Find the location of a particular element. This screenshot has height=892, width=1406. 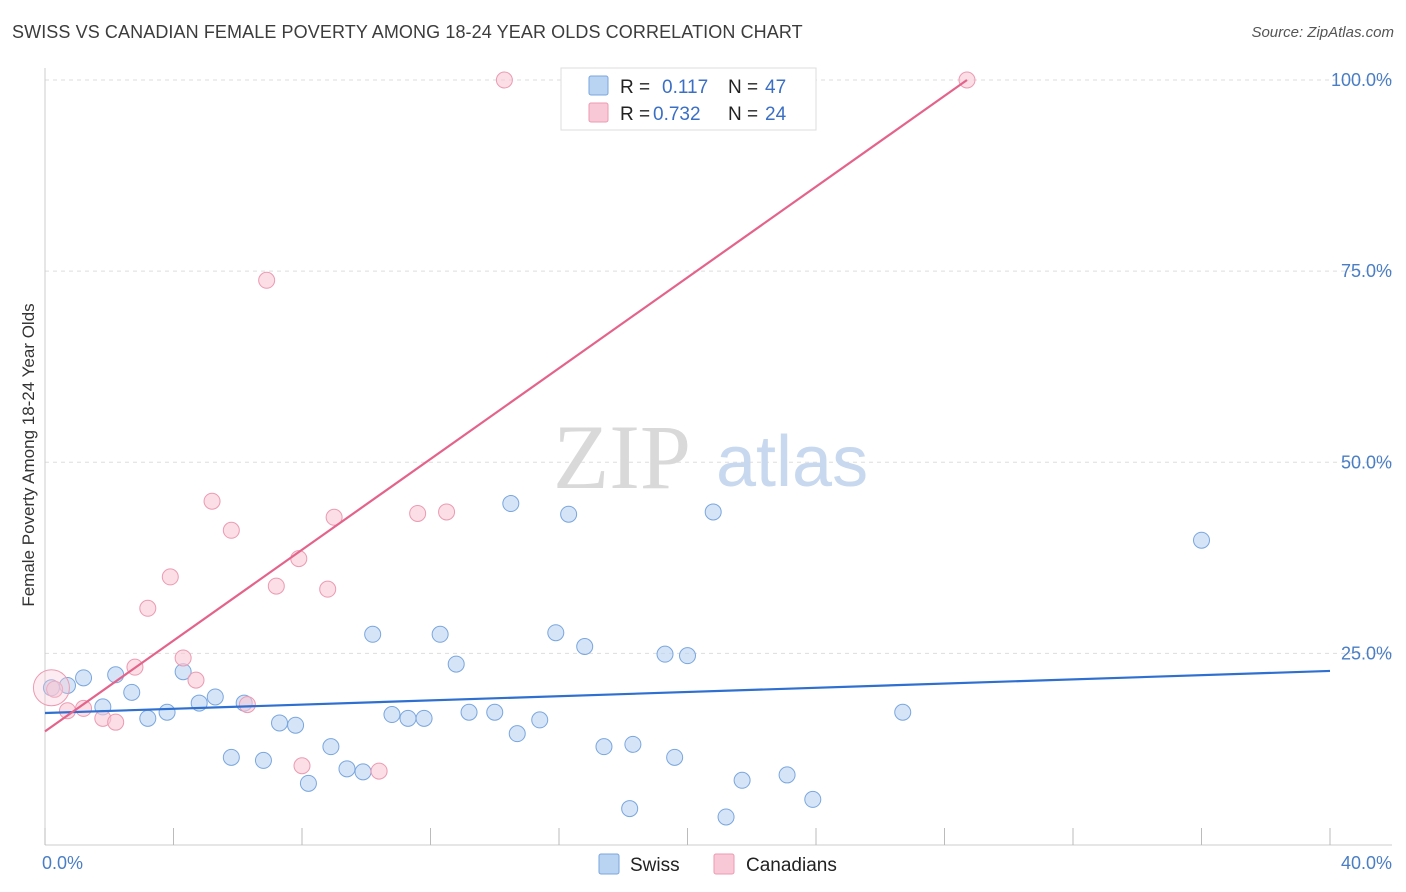

bottom-legend-canadians-label: Canadians is located at coordinates (791, 865).